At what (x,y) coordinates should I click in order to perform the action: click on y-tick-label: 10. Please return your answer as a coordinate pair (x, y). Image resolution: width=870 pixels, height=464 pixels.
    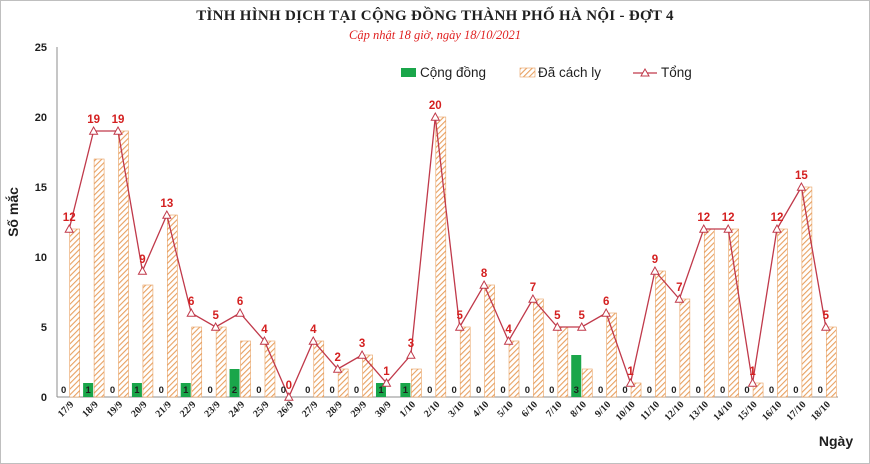
    Looking at the image, I should click on (41, 258).